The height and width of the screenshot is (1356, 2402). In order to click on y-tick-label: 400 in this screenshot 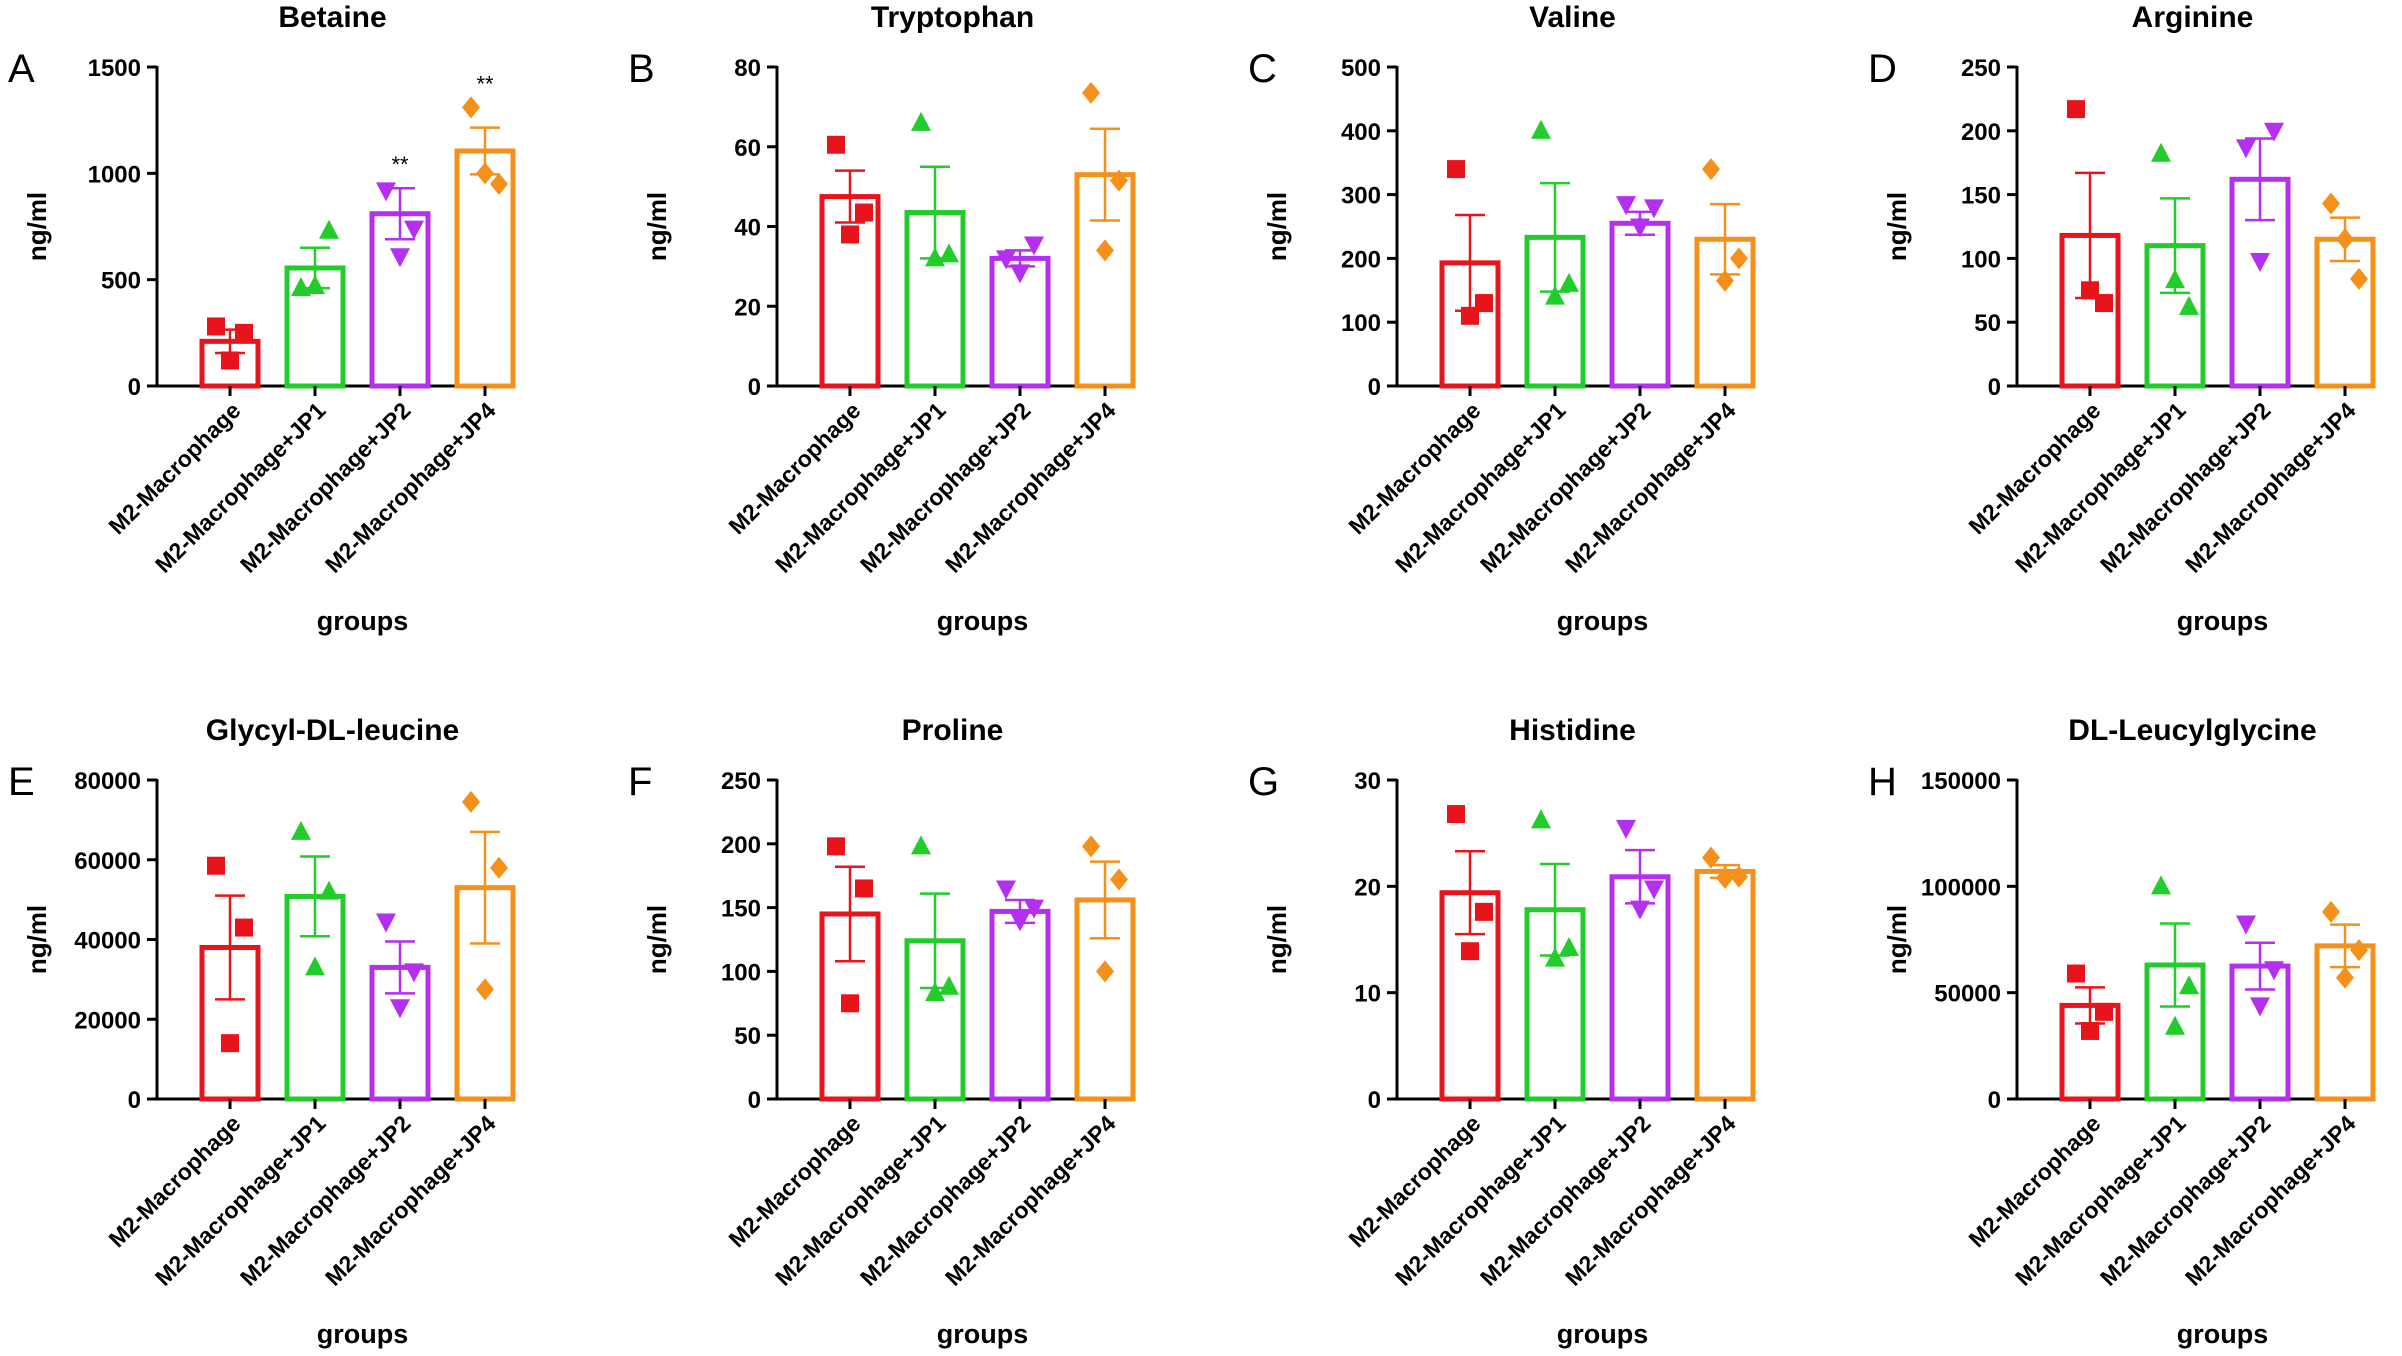, I will do `click(1361, 132)`.